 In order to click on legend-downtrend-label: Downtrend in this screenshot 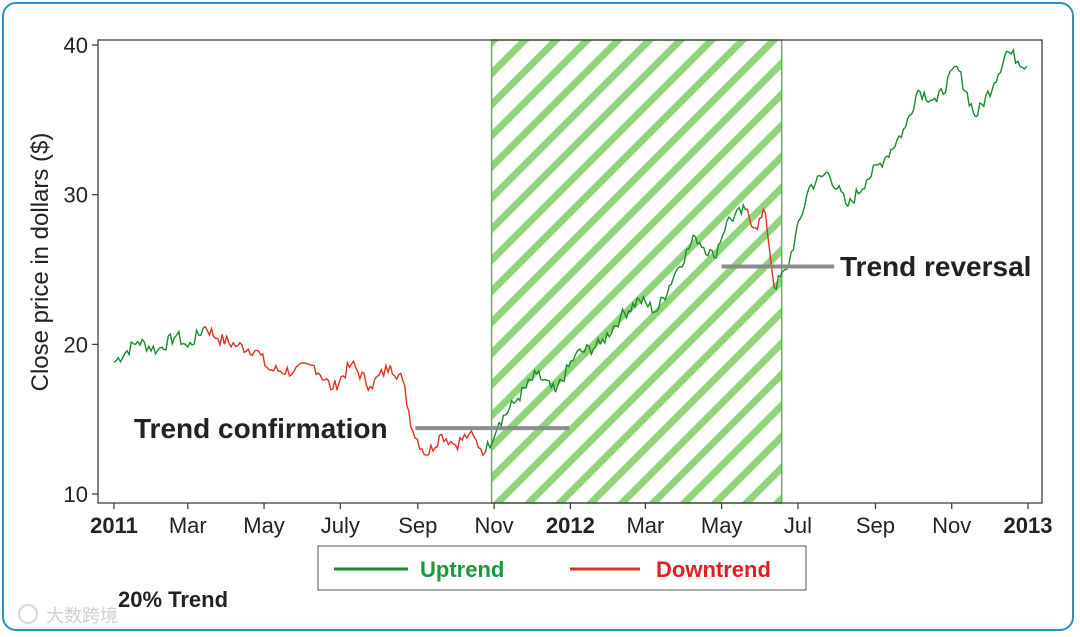, I will do `click(713, 569)`.